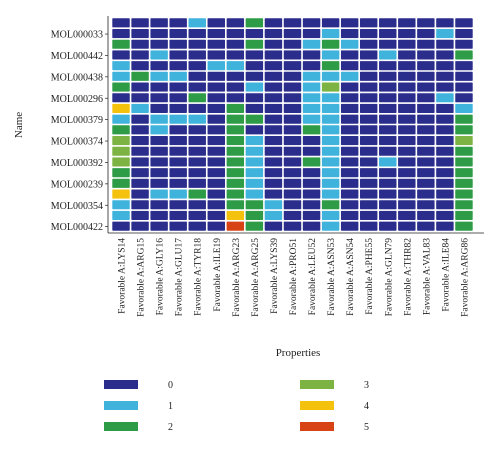  I want to click on y-tick-label: MOL000354, so click(77, 206).